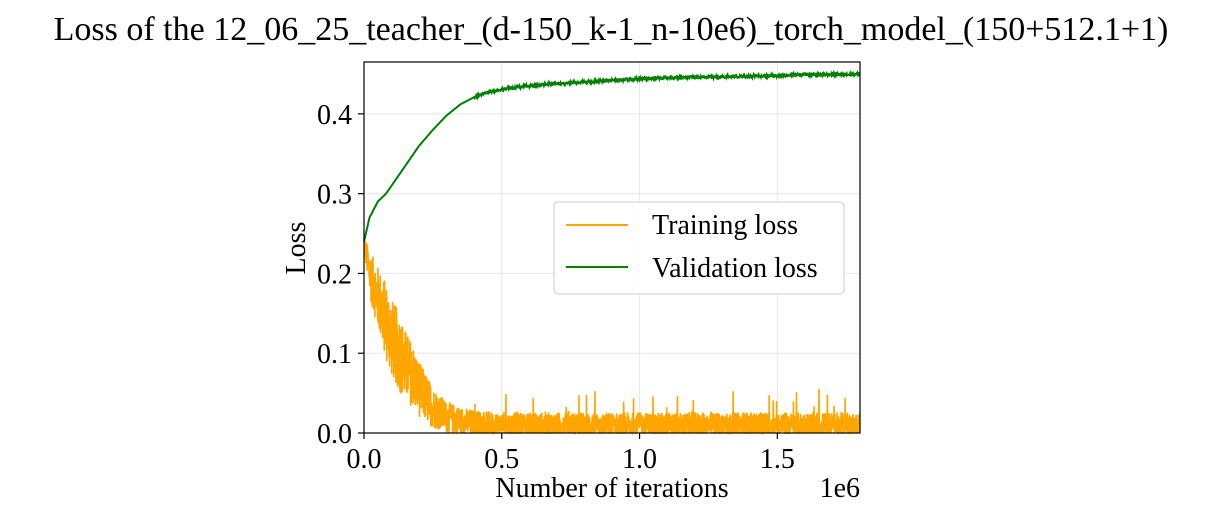 The height and width of the screenshot is (517, 1223). What do you see at coordinates (639, 459) in the screenshot?
I see `x-tick-label: 1.0` at bounding box center [639, 459].